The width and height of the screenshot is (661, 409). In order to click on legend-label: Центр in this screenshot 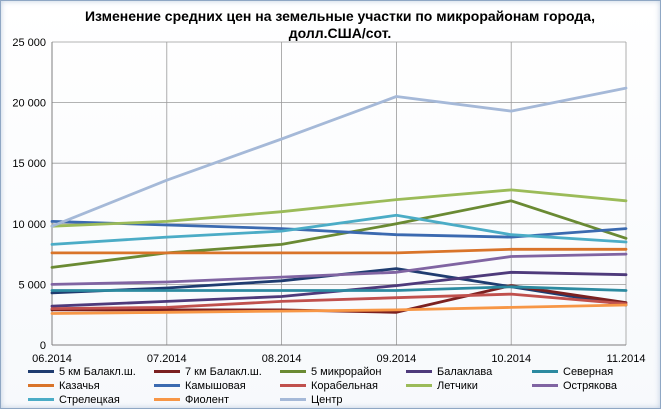, I will do `click(327, 399)`.